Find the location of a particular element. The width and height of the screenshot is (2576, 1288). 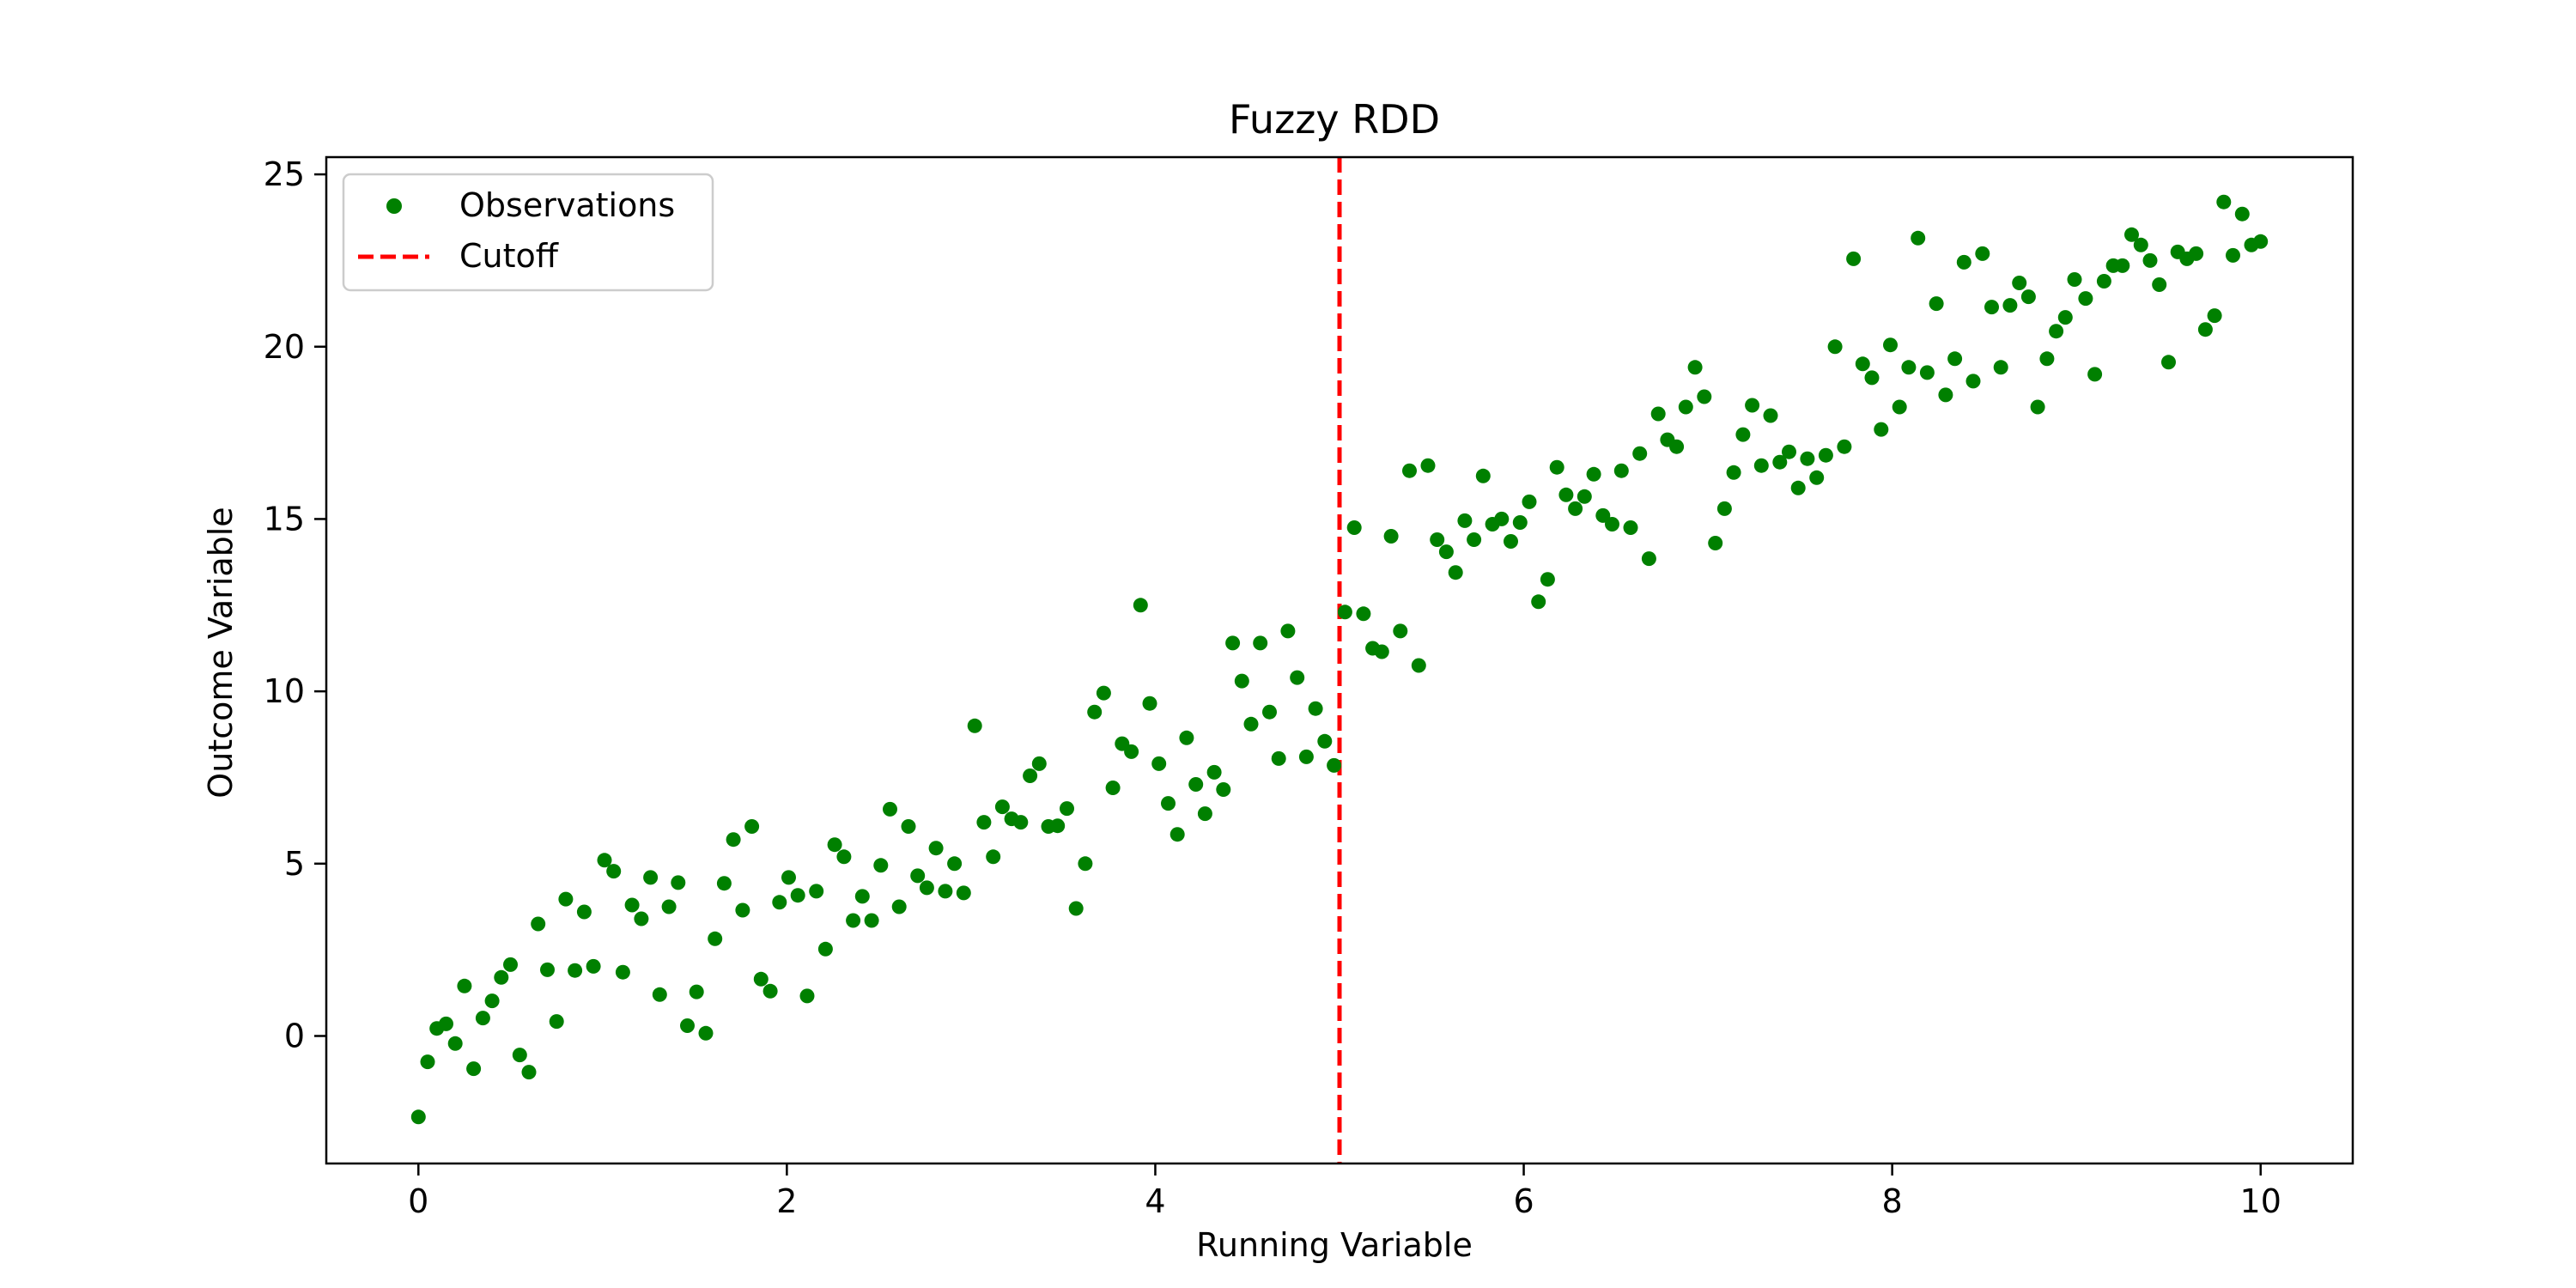

x-tick-label: 8 is located at coordinates (1893, 1201).